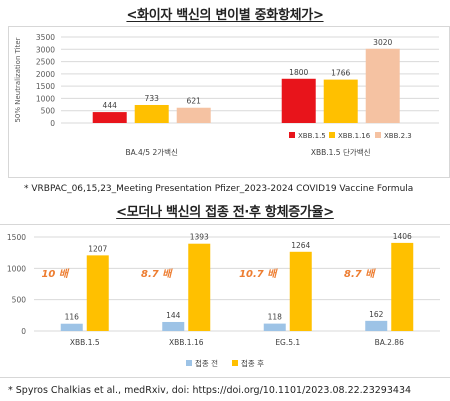 The image size is (450, 401). I want to click on bar-value-label: 1800, so click(298, 72).